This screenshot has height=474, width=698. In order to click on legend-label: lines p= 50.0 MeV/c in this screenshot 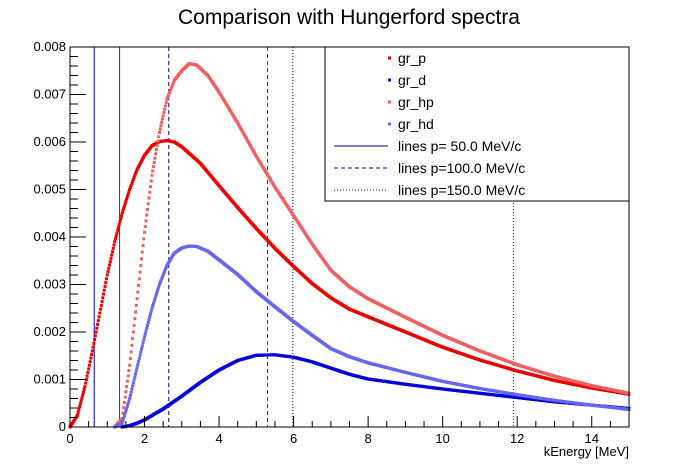, I will do `click(459, 146)`.